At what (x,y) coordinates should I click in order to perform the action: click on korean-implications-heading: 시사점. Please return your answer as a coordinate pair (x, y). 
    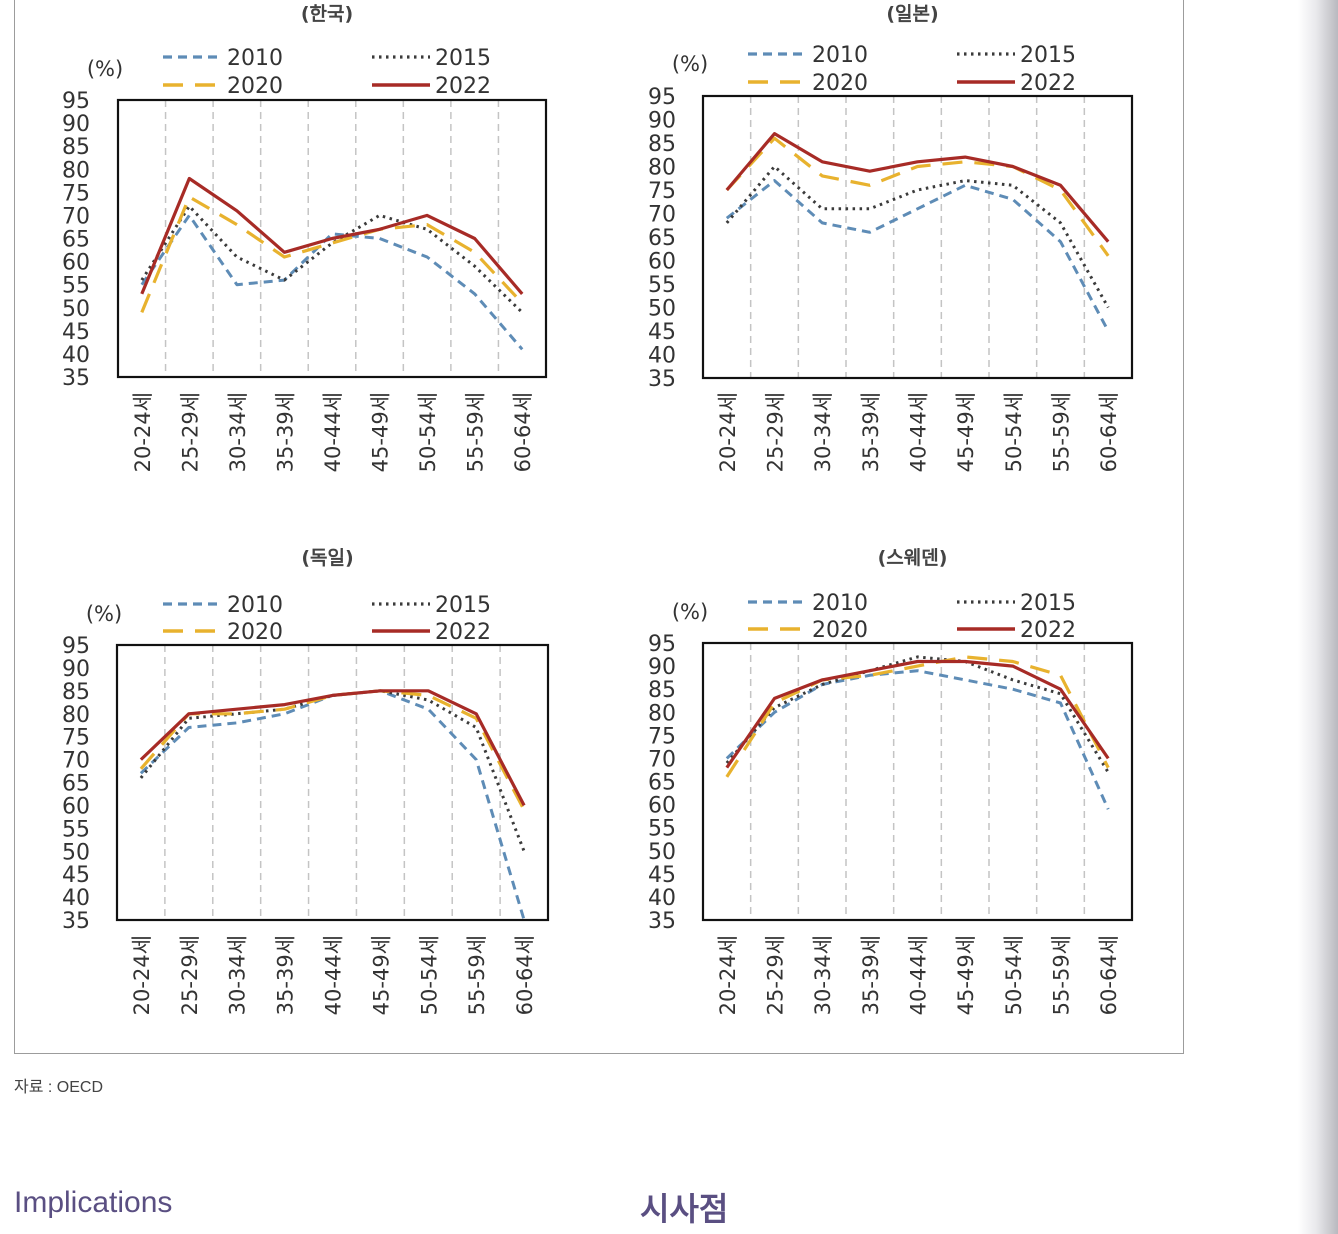
    Looking at the image, I should click on (684, 1209).